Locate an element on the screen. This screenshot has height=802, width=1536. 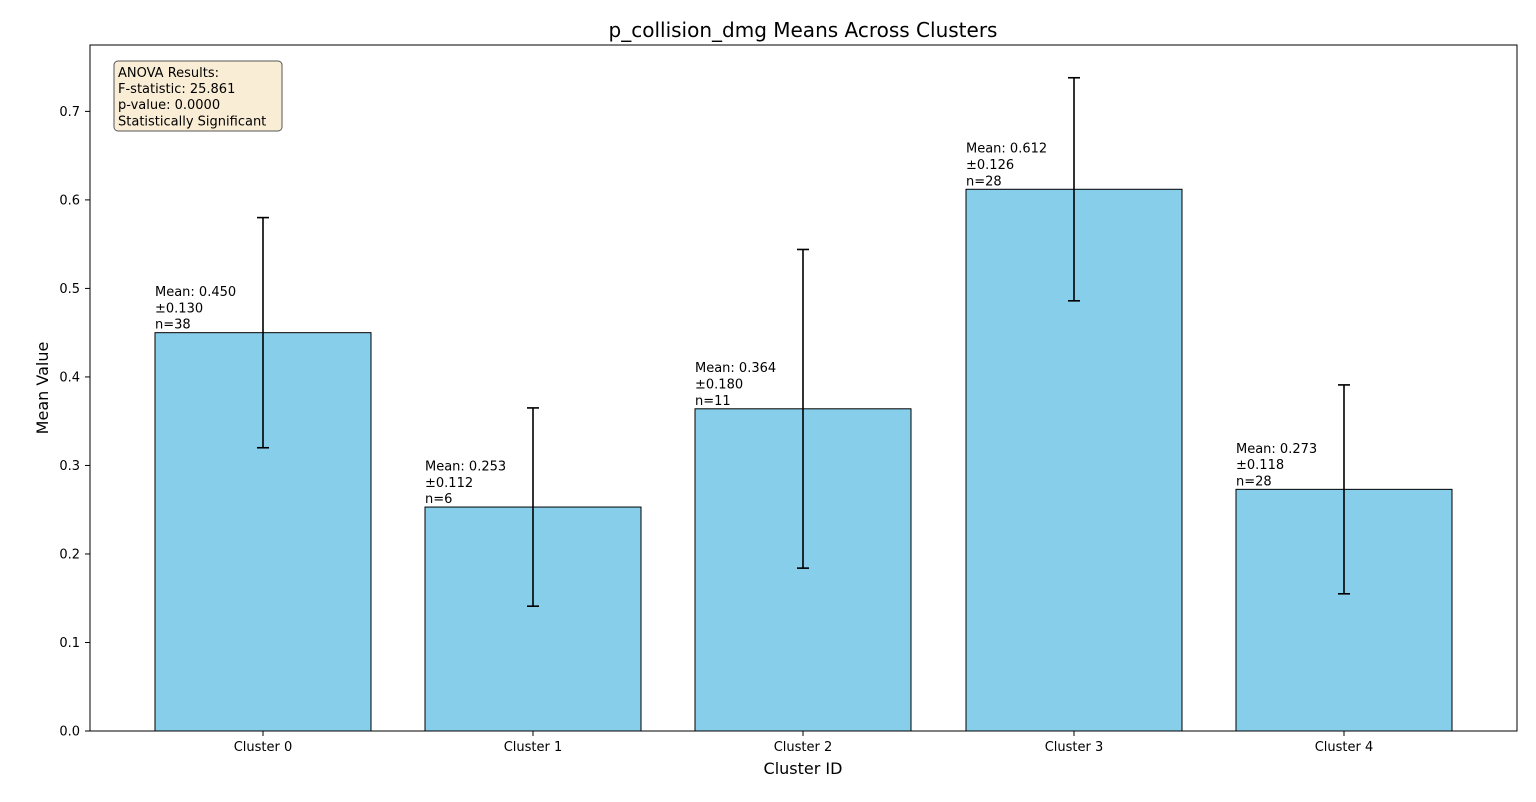
y-axis: 0.0 0.1 0.2 0.3 0.4 0.5 0.6 0.7 is located at coordinates (74, 422).